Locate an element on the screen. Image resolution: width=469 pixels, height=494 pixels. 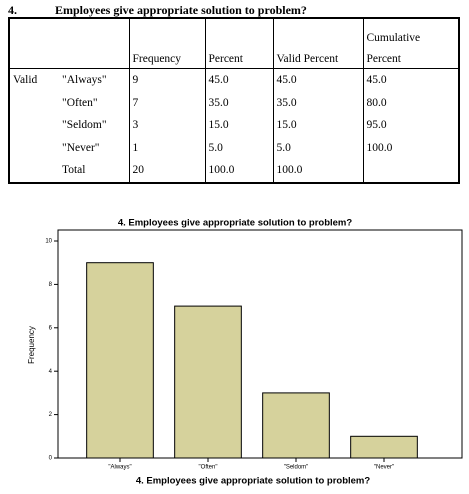
table-row: "Seldom" 3 15.0 15.0 95.0 is located at coordinates (234, 125).